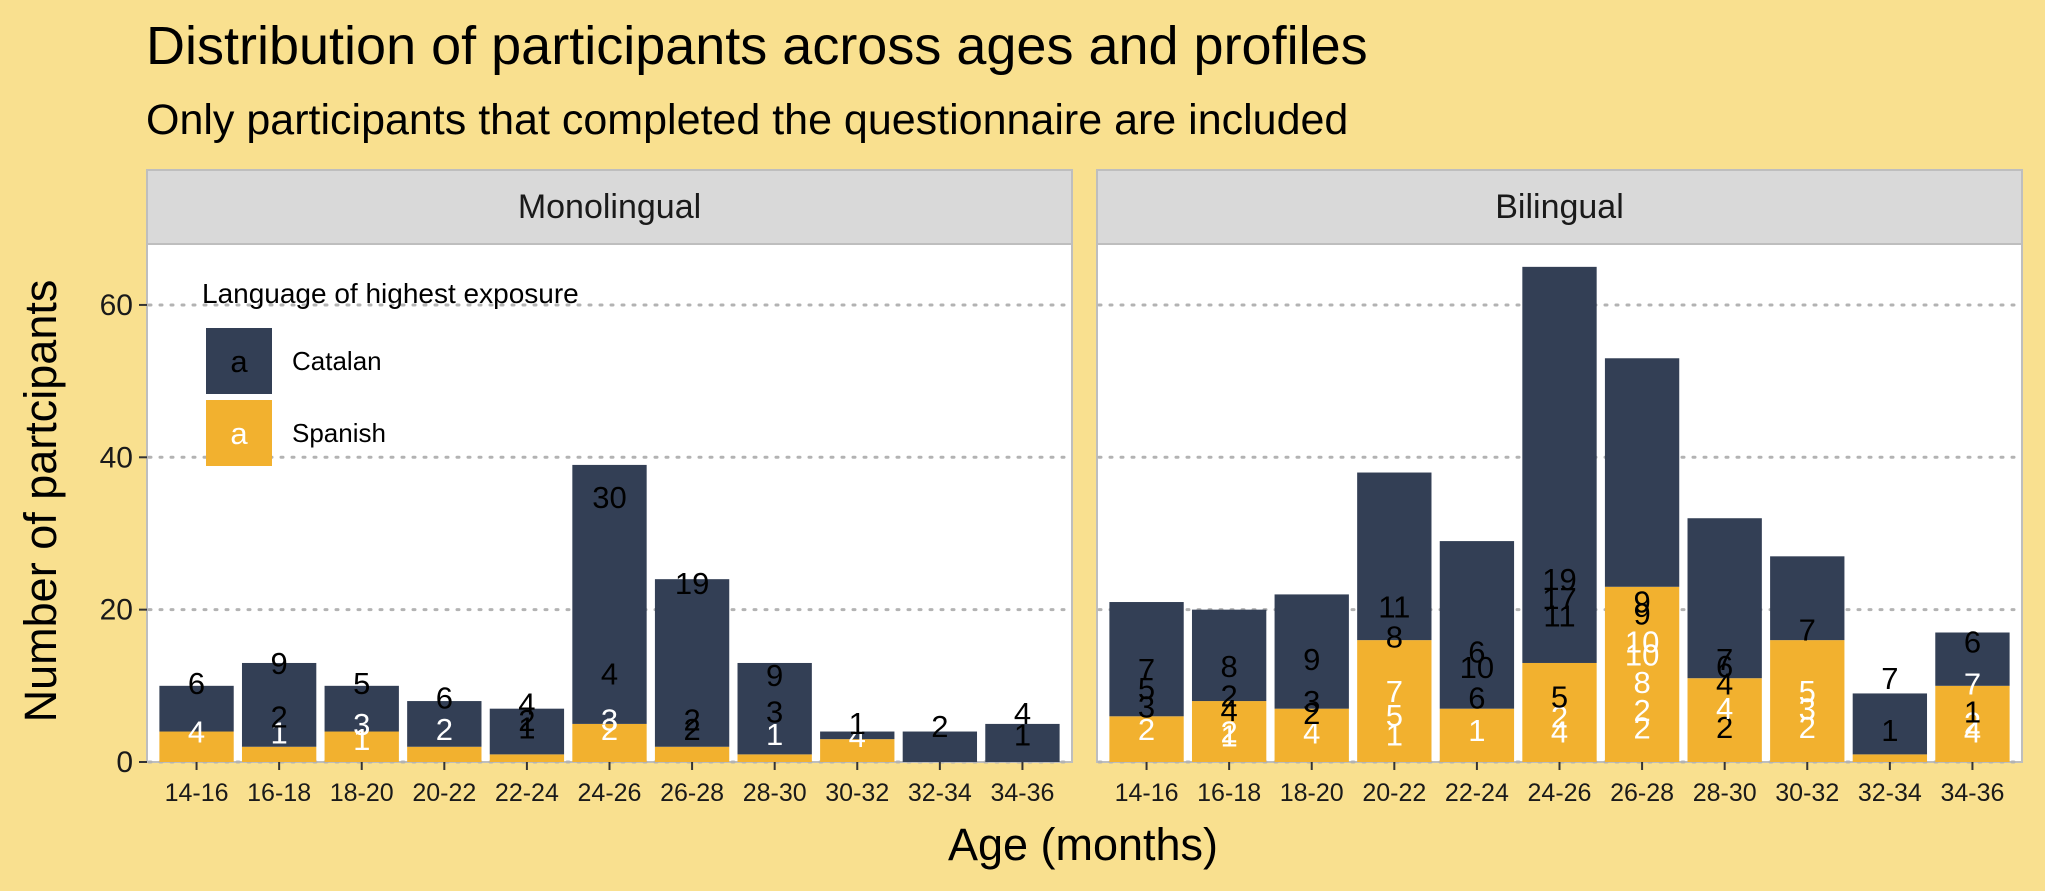 This screenshot has width=2045, height=891. What do you see at coordinates (40, 501) in the screenshot?
I see `y-axis-title: Number of partcipants` at bounding box center [40, 501].